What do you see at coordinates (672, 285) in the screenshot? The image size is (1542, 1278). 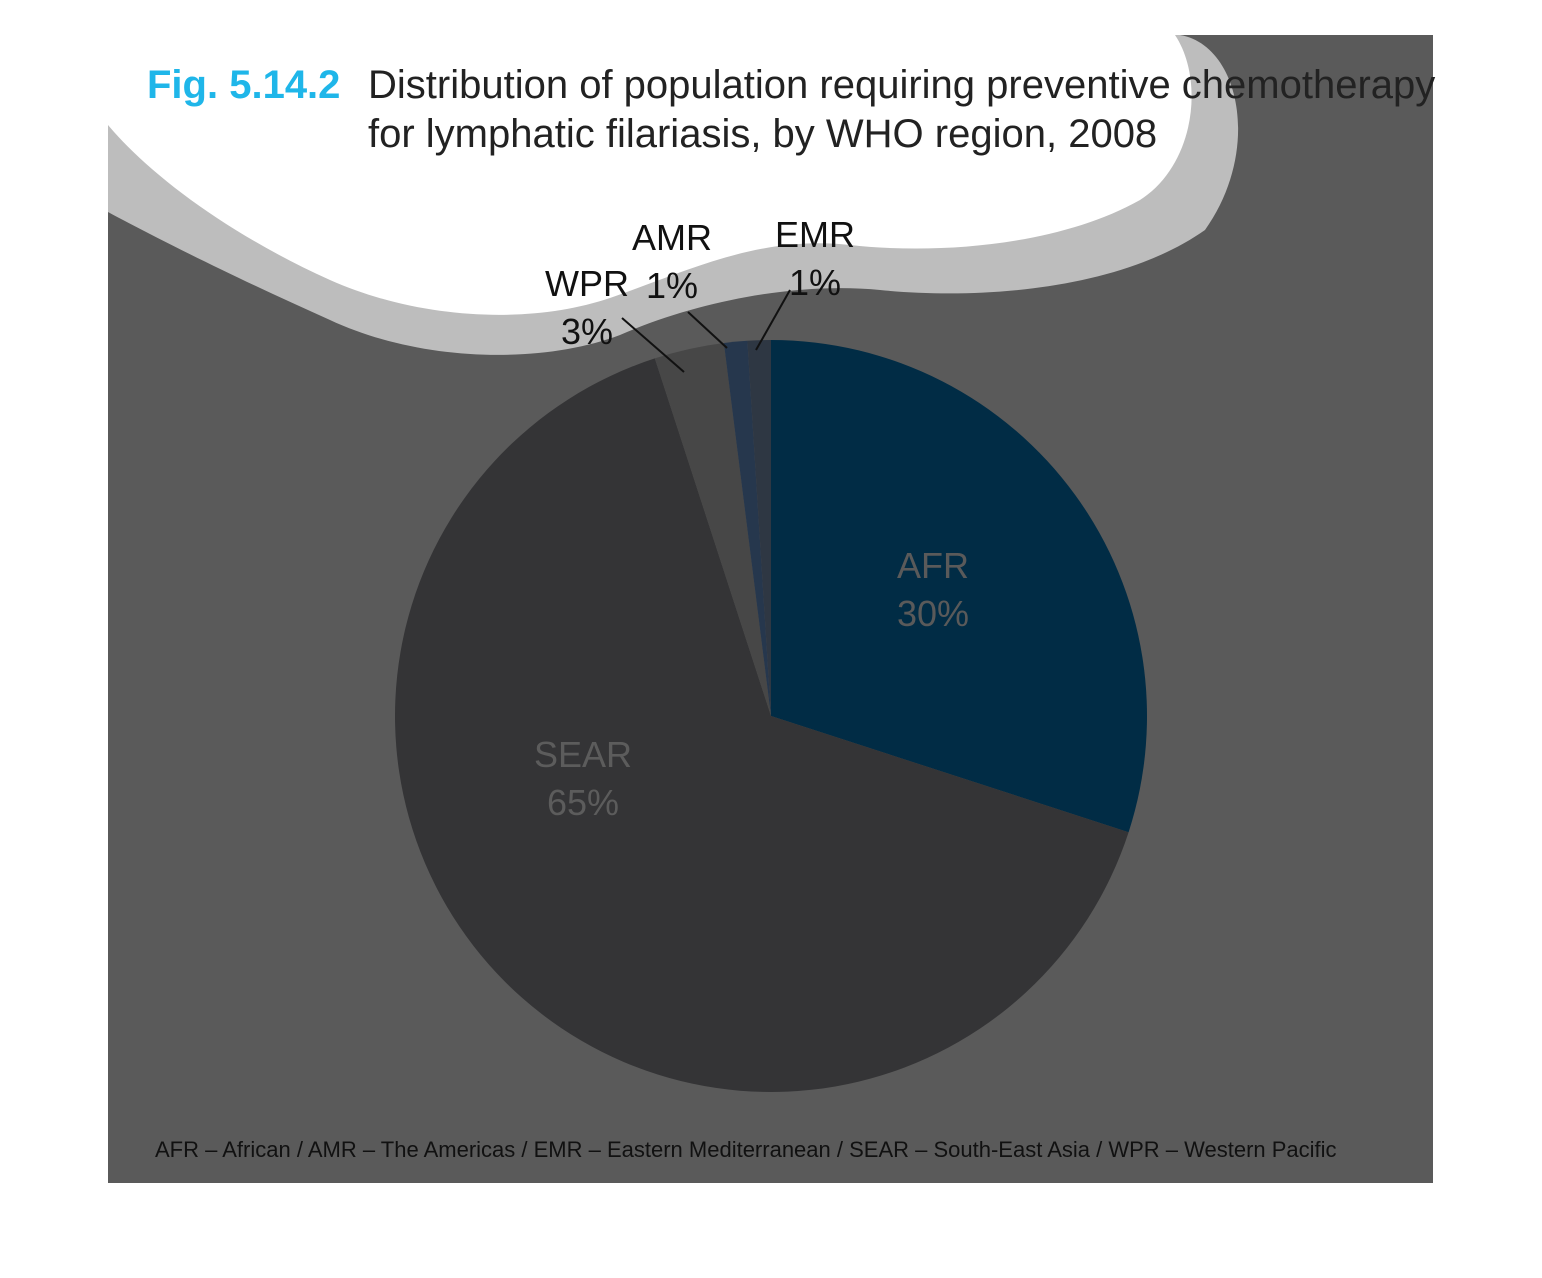 I see `slice-value-amr: 1%` at bounding box center [672, 285].